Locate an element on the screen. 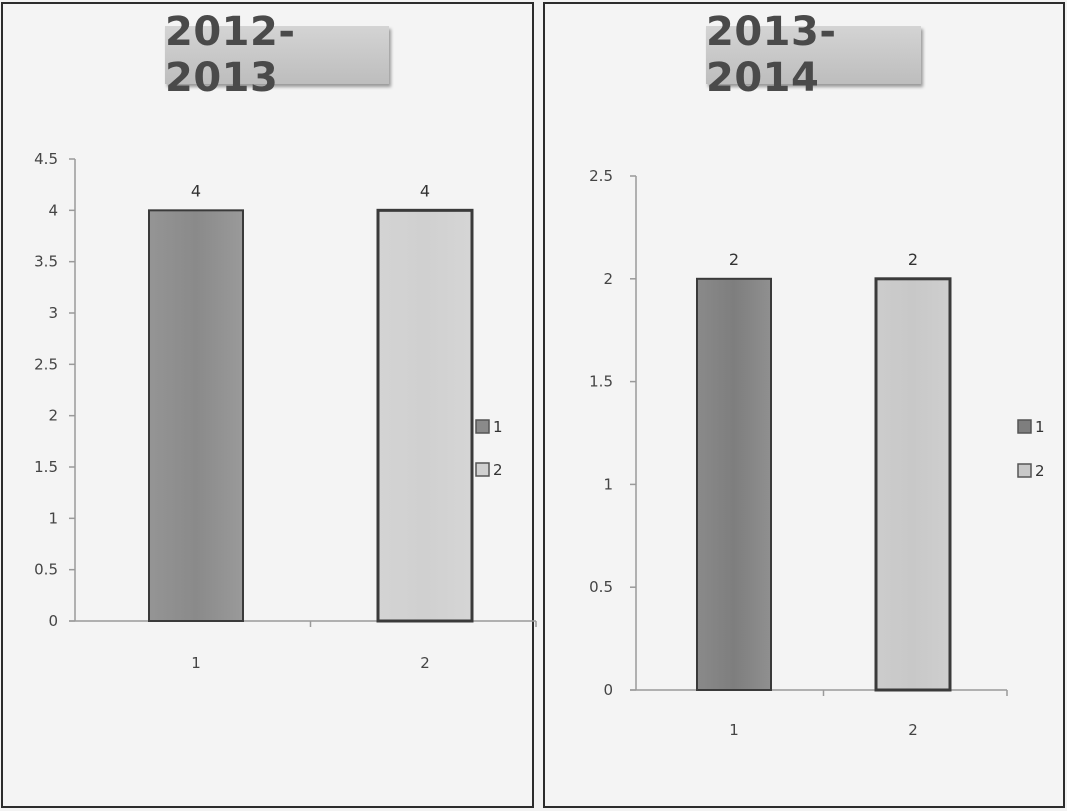 The image size is (1067, 811). y-tick-label: 4 is located at coordinates (53, 210).